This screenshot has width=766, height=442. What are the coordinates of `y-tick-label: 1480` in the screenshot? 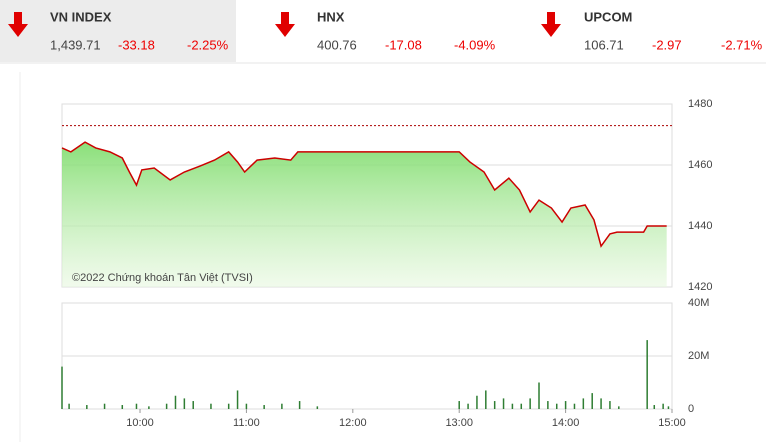 It's located at (700, 104).